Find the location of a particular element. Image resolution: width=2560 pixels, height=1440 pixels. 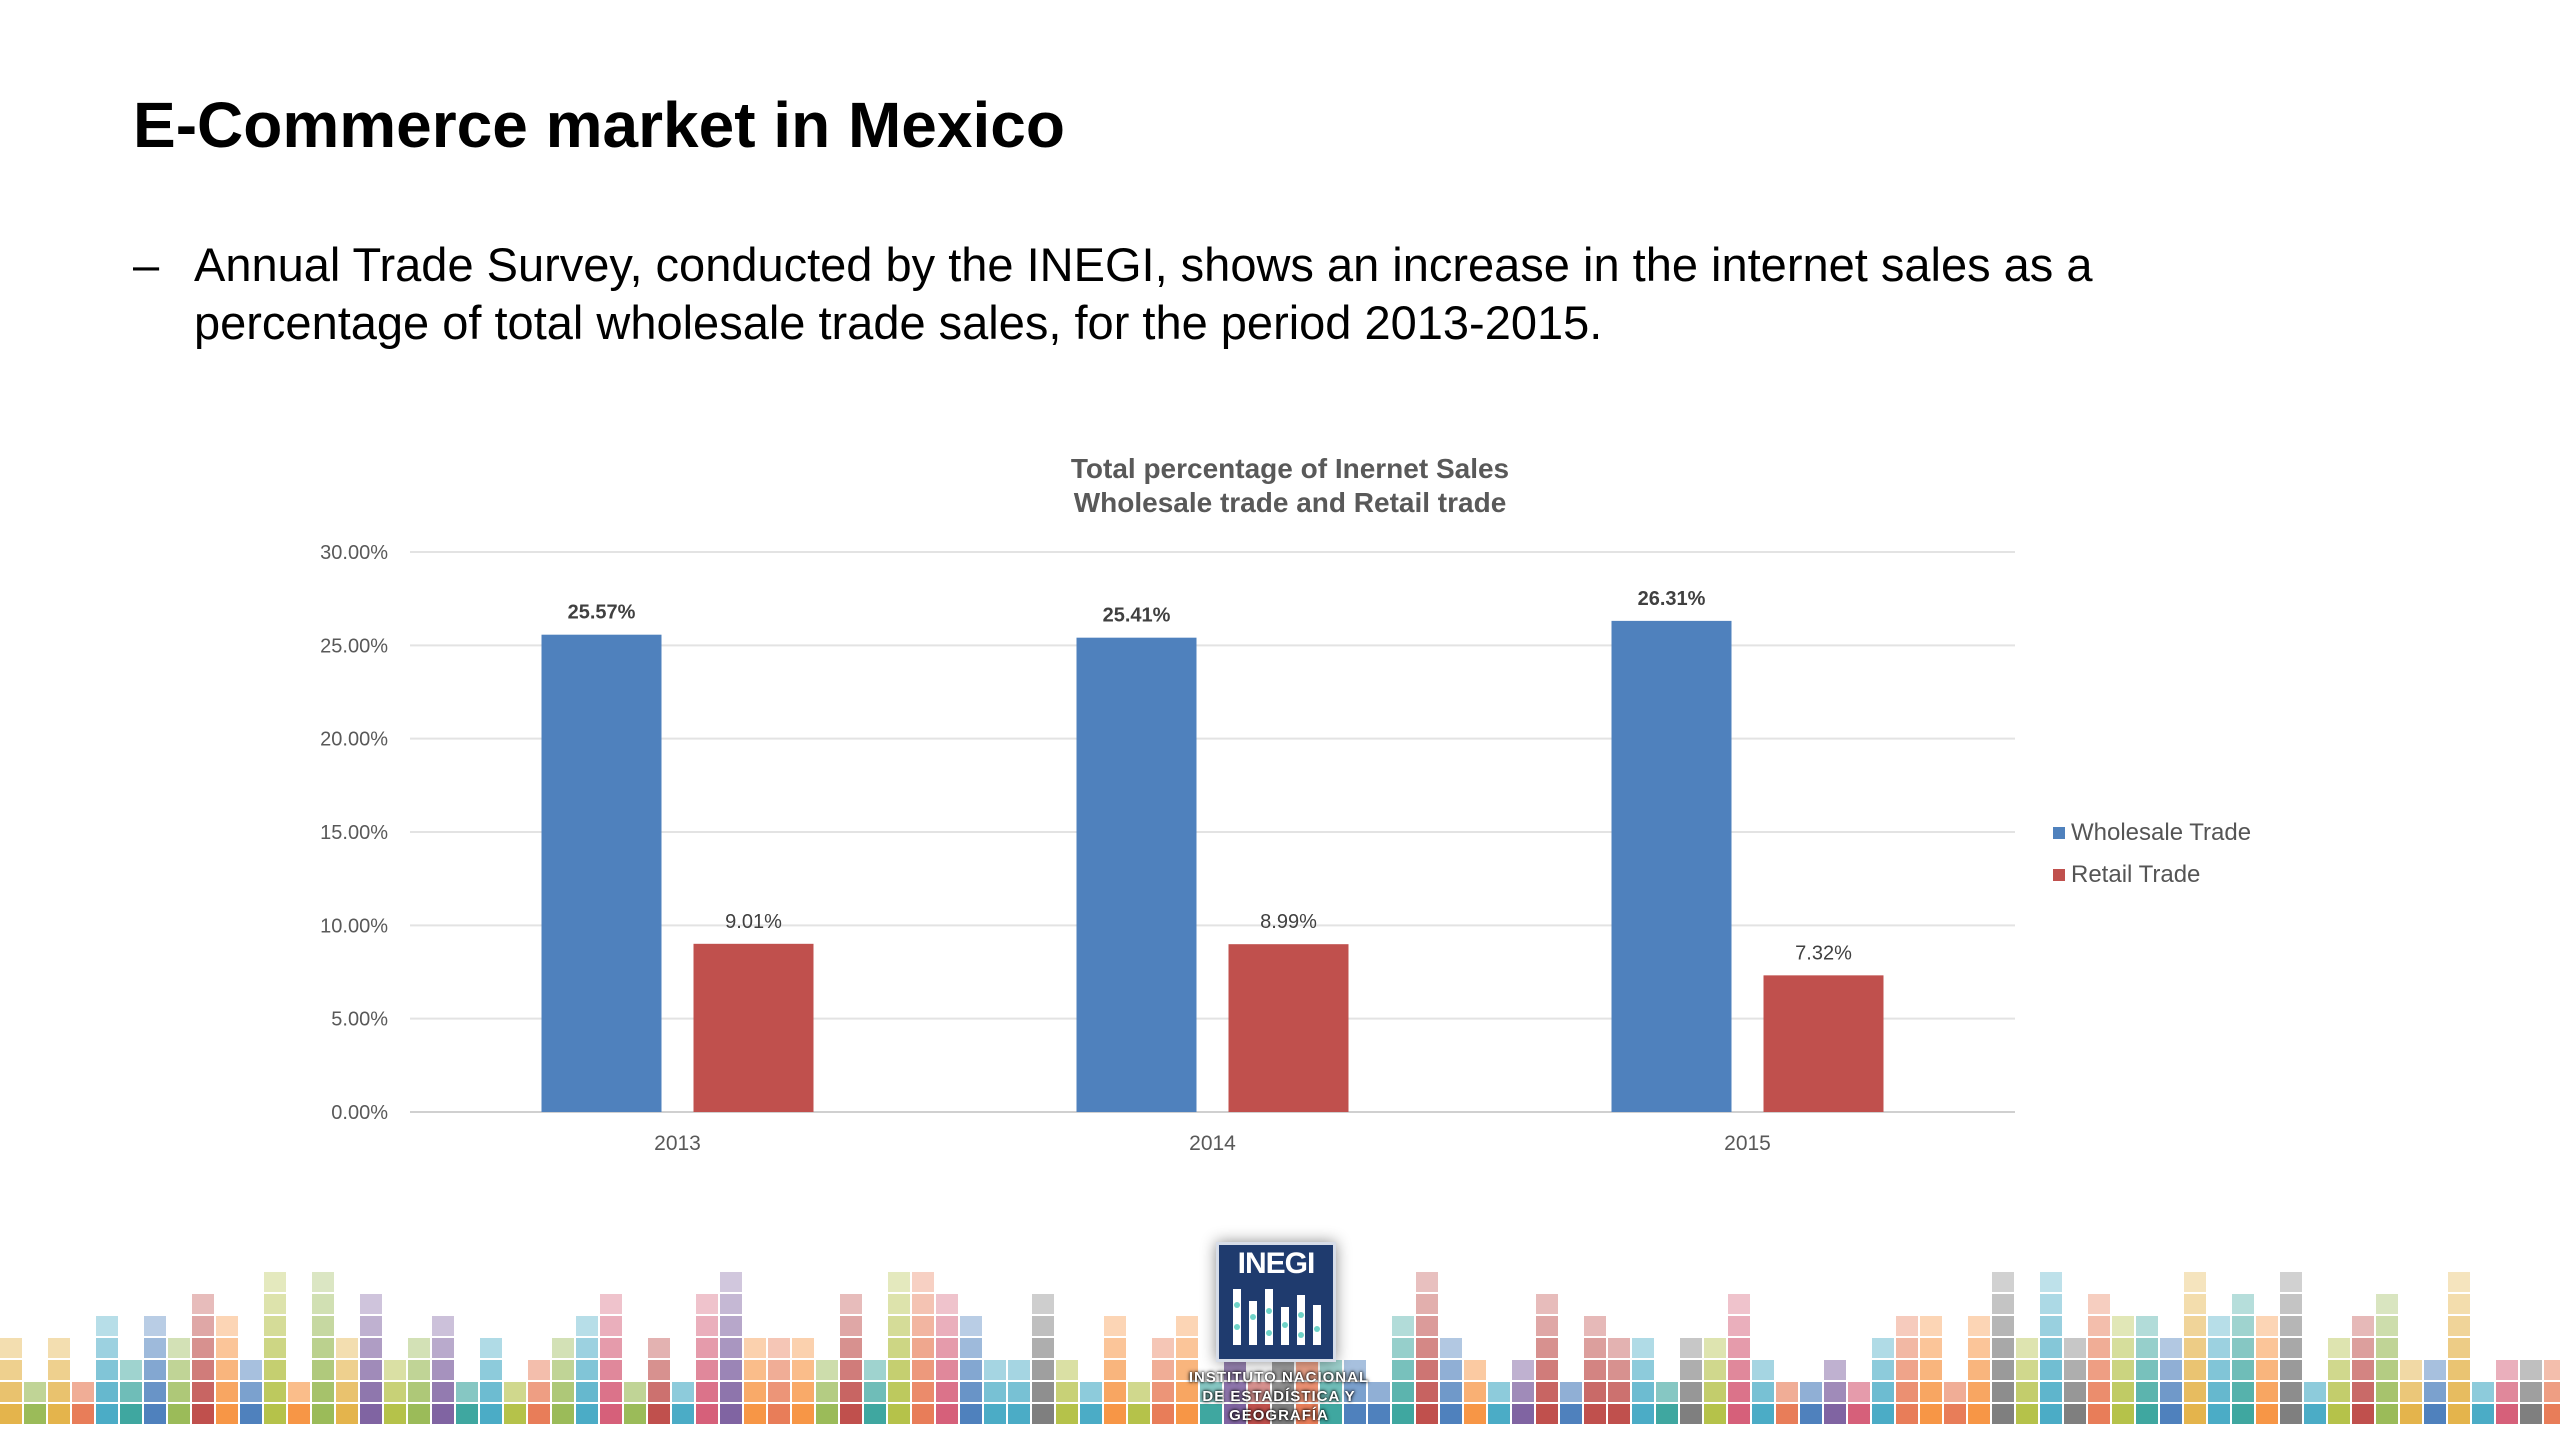

y-tick-label: 30.00% is located at coordinates (354, 553).